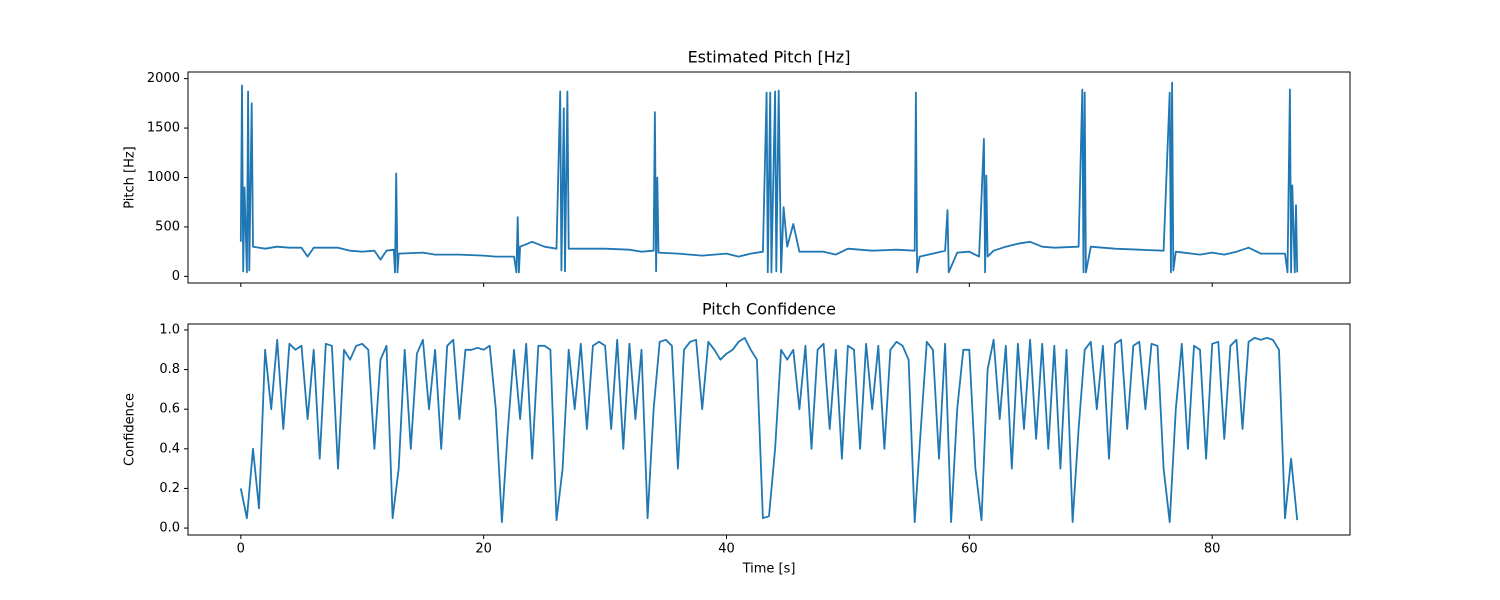 The image size is (1500, 600). Describe the element at coordinates (726, 549) in the screenshot. I see `x-tick-label: 40` at that location.